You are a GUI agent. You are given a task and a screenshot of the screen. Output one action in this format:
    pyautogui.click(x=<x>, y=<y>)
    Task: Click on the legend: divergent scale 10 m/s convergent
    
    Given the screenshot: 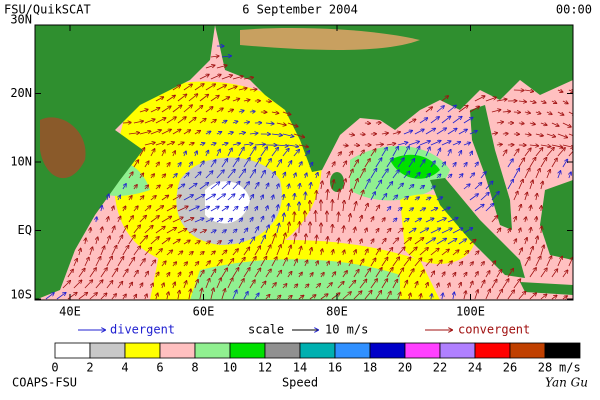 What is the action you would take?
    pyautogui.click(x=304, y=330)
    